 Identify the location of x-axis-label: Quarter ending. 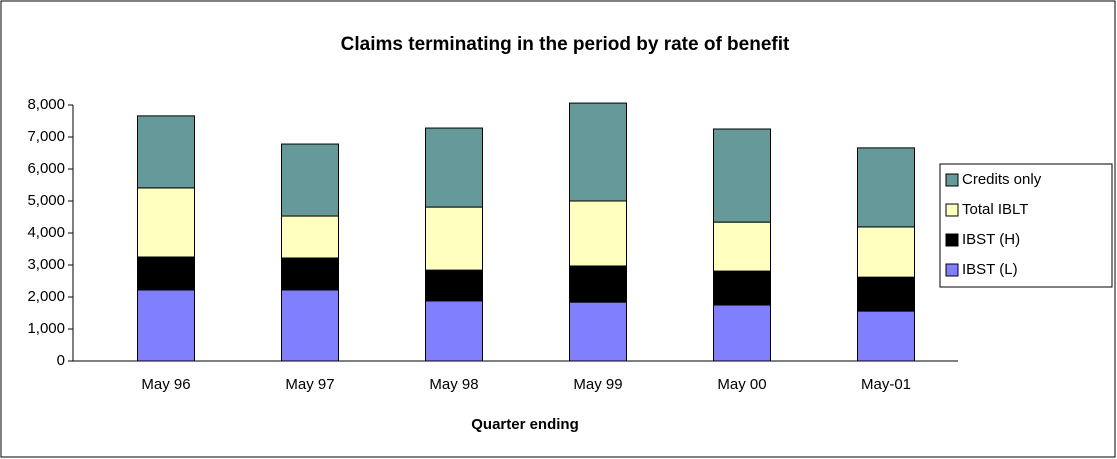
(525, 424).